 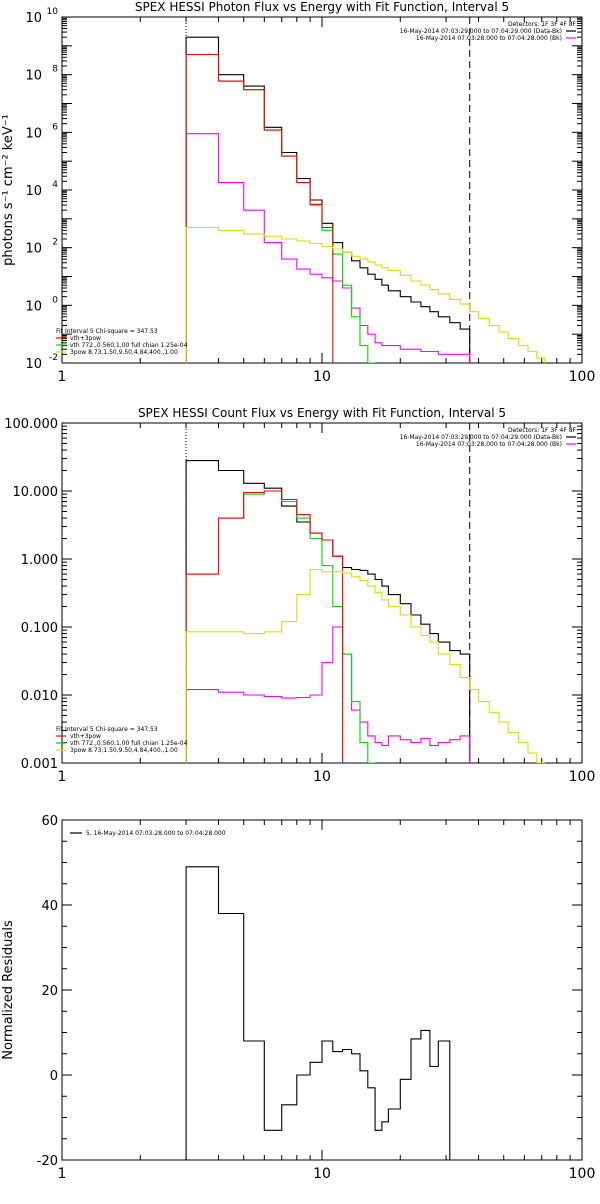 What do you see at coordinates (49, 991) in the screenshot?
I see `y-tick-label: 20` at bounding box center [49, 991].